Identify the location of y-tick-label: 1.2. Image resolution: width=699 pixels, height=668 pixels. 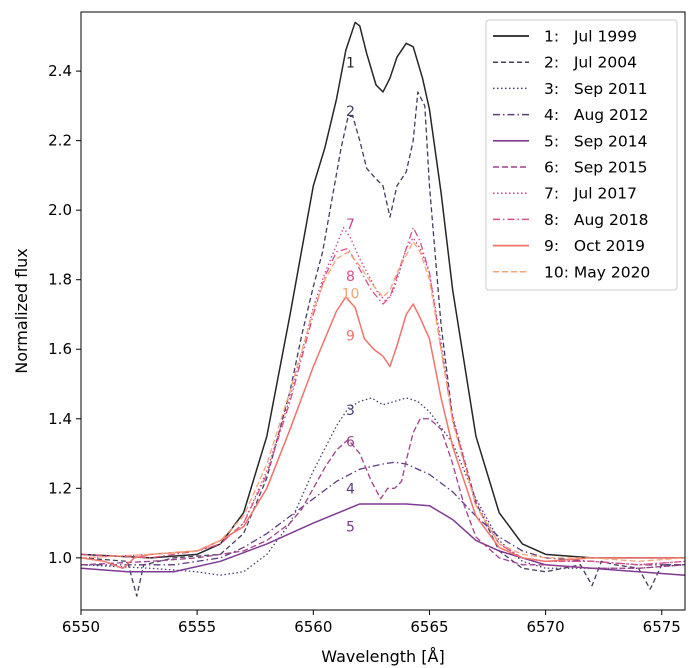
(60, 488).